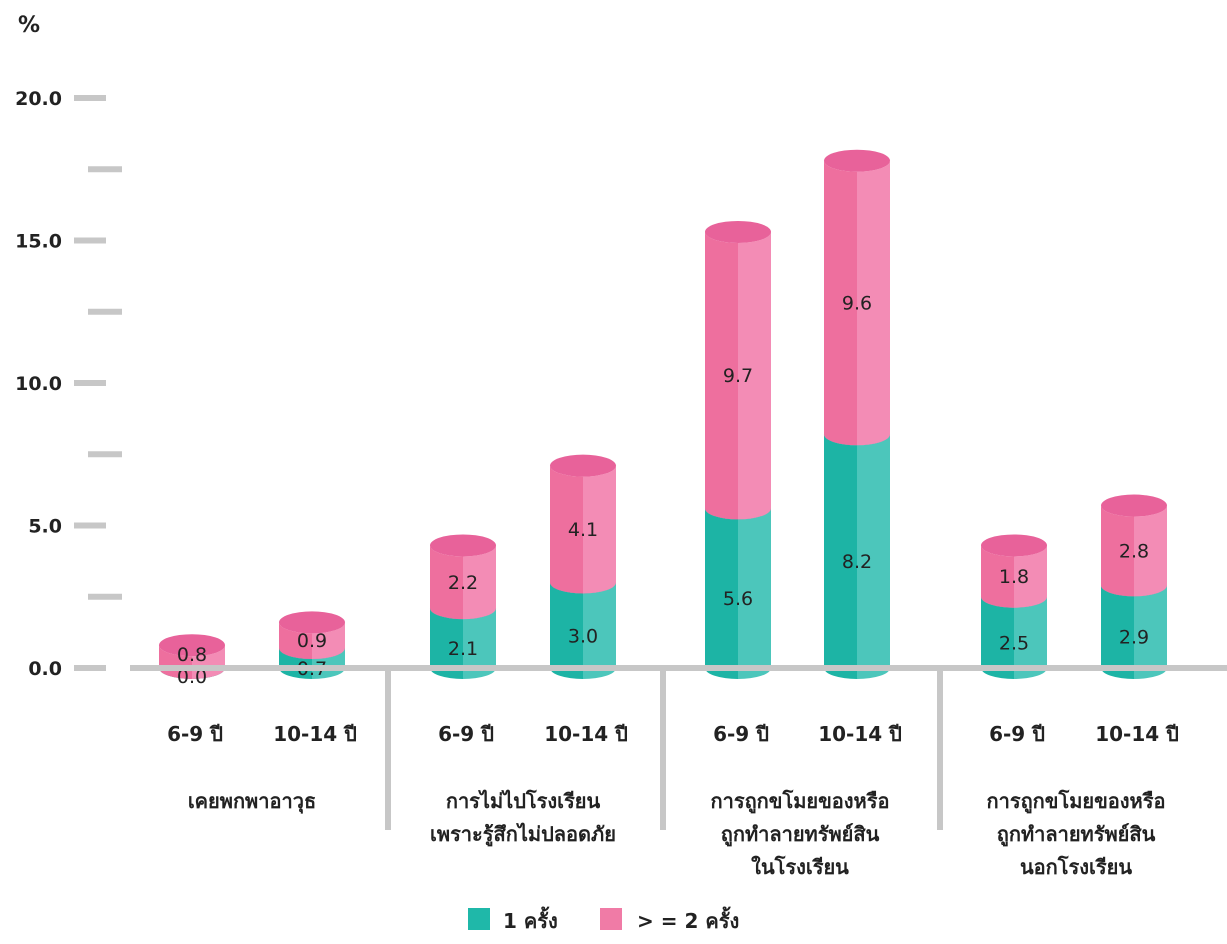  What do you see at coordinates (800, 867) in the screenshot?
I see `group-label: ในโรงเรียน` at bounding box center [800, 867].